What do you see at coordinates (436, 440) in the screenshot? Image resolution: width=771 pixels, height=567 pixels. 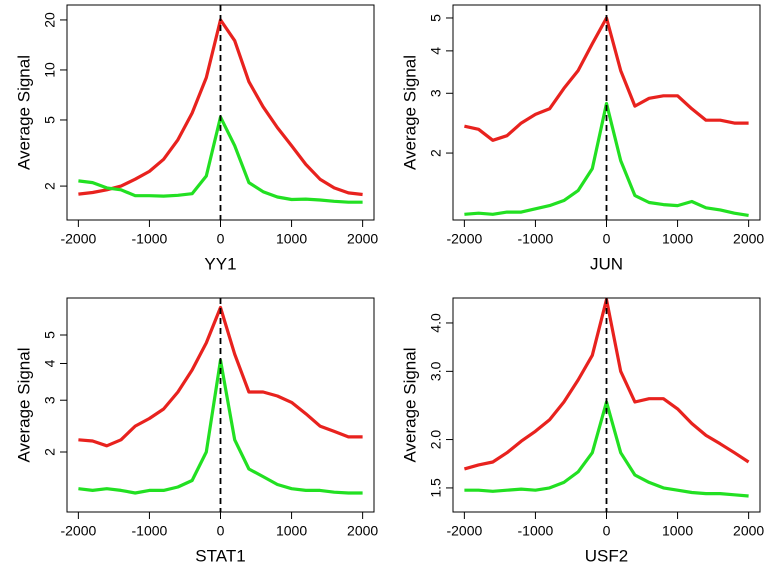 I see `y-tick-label: 2.0` at bounding box center [436, 440].